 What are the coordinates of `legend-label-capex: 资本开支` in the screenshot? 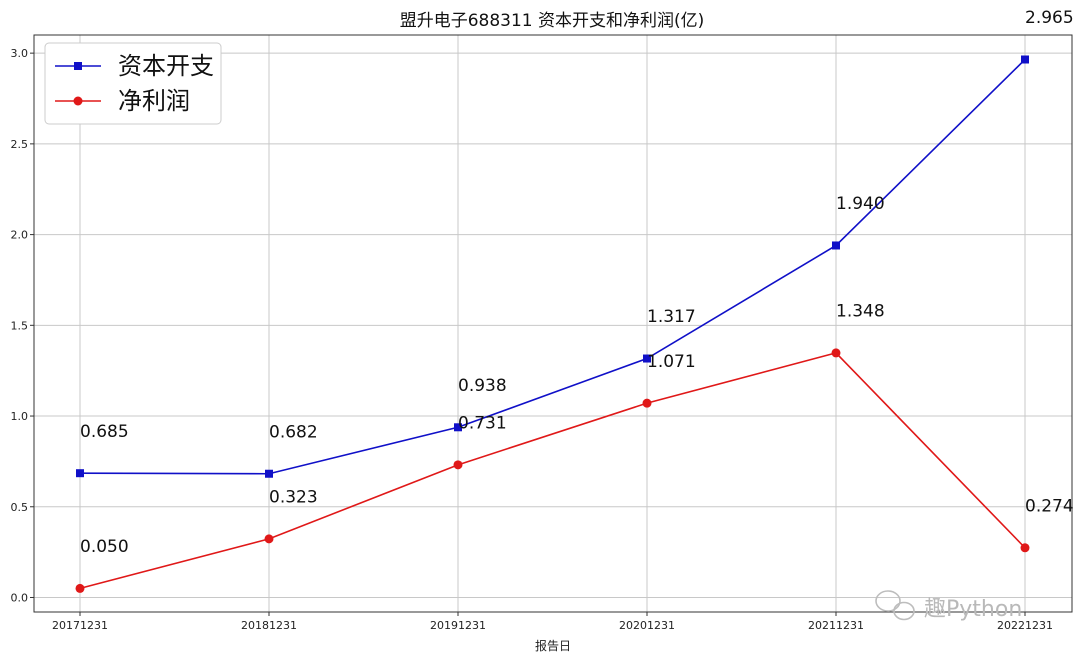 It's located at (166, 66).